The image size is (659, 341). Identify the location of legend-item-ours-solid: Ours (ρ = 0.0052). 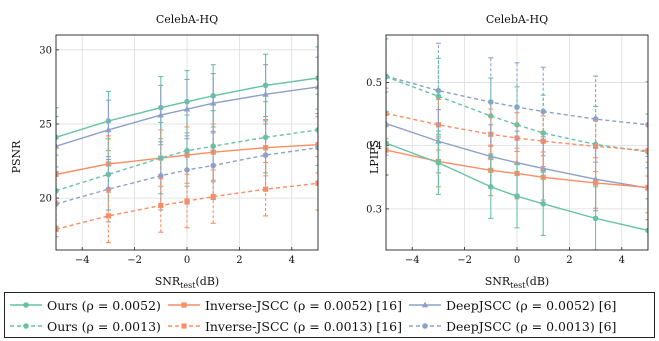
(85, 305).